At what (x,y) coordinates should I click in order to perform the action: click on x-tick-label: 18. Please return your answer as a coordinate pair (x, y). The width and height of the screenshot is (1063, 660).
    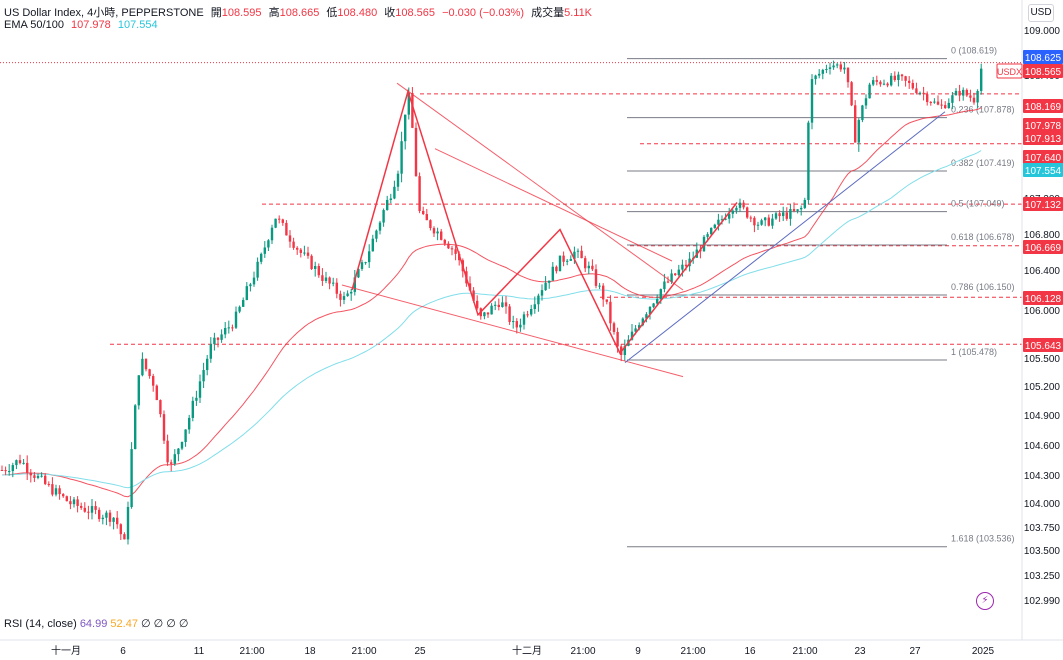
    Looking at the image, I should click on (310, 651).